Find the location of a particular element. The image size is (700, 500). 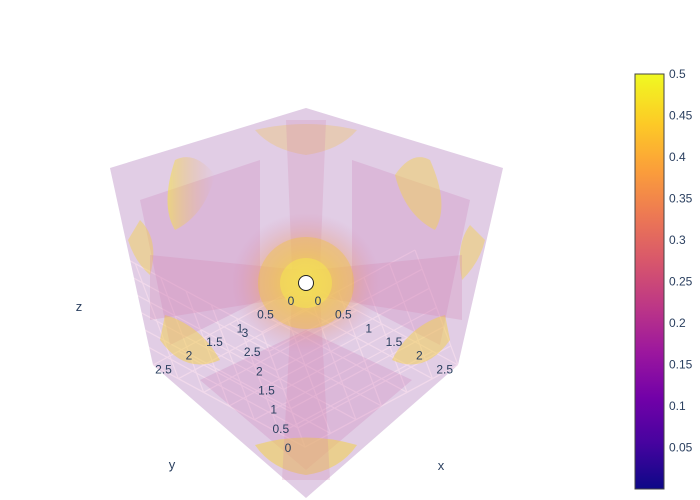

y-tick-label: 1.5 is located at coordinates (214, 342).